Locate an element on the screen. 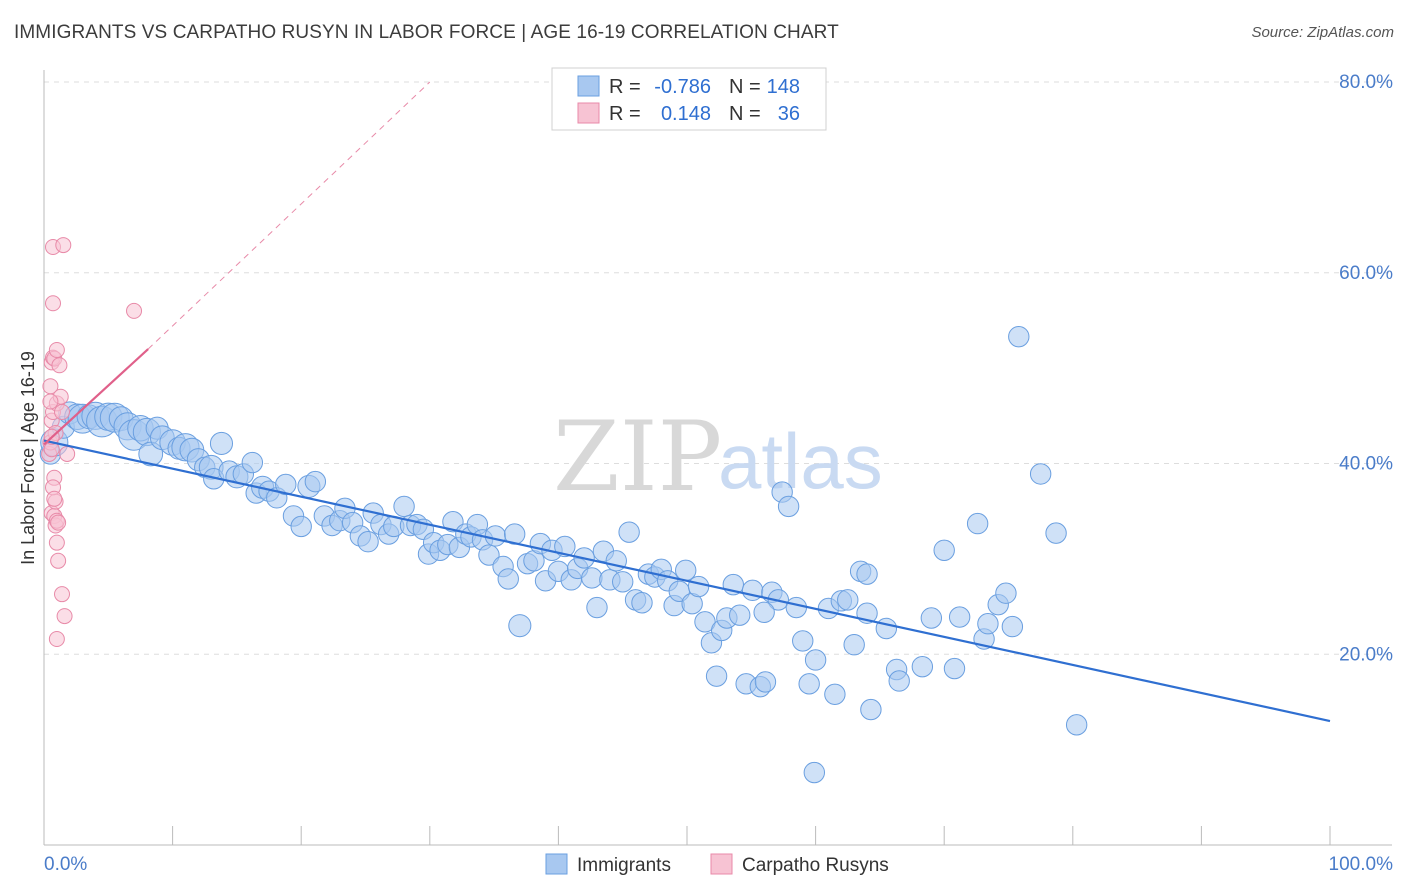 Image resolution: width=1406 pixels, height=892 pixels. watermark: ZIP atlas is located at coordinates (718, 457).